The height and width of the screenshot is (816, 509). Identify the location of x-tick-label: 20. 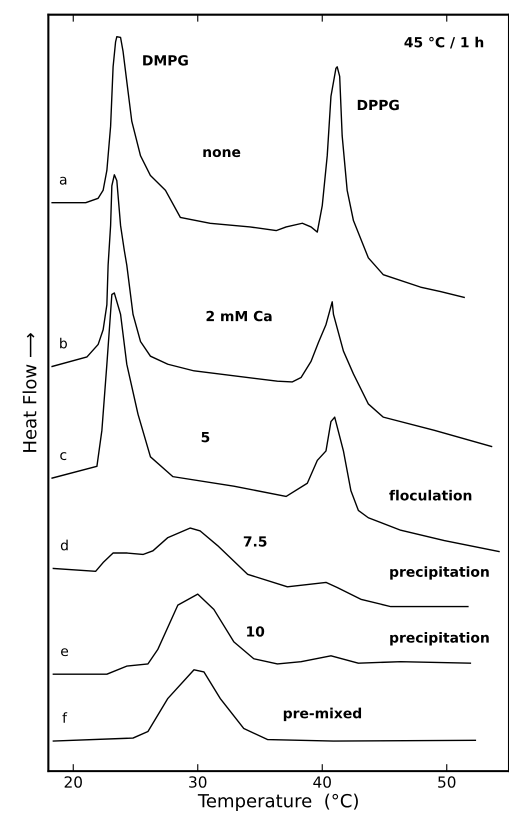
(73, 782).